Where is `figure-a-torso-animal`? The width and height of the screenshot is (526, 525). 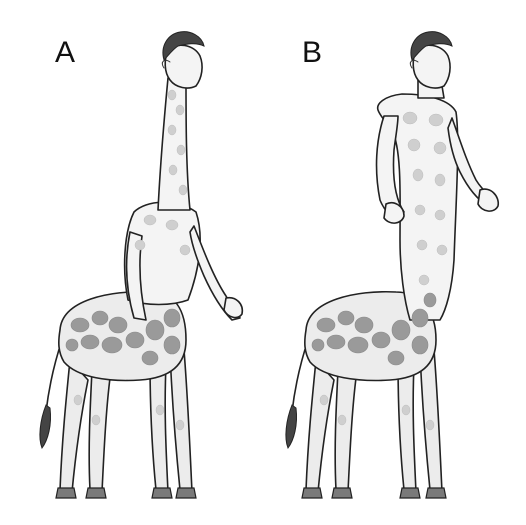 figure-a-torso-animal is located at coordinates (122, 336).